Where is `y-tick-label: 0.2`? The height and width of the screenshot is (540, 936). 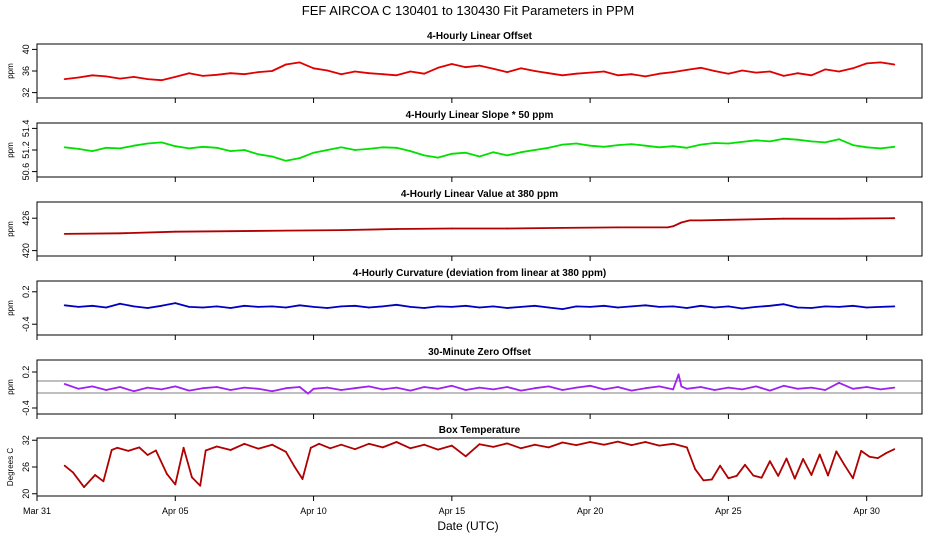 y-tick-label: 0.2 is located at coordinates (26, 372).